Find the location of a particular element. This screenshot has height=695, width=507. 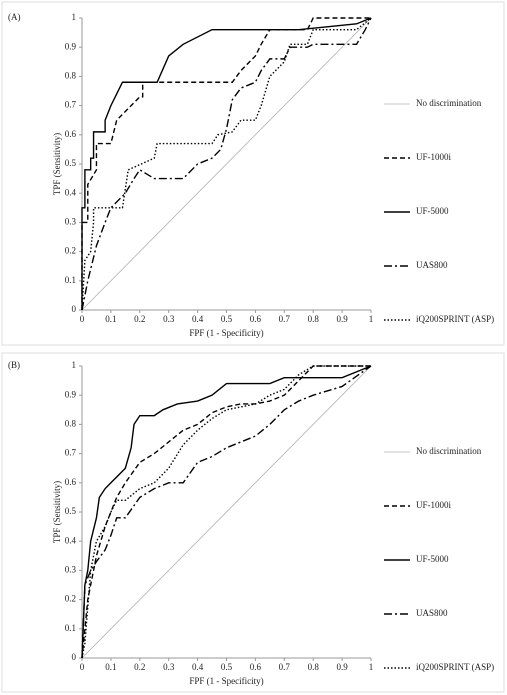

panel-label: (A) is located at coordinates (14, 17).